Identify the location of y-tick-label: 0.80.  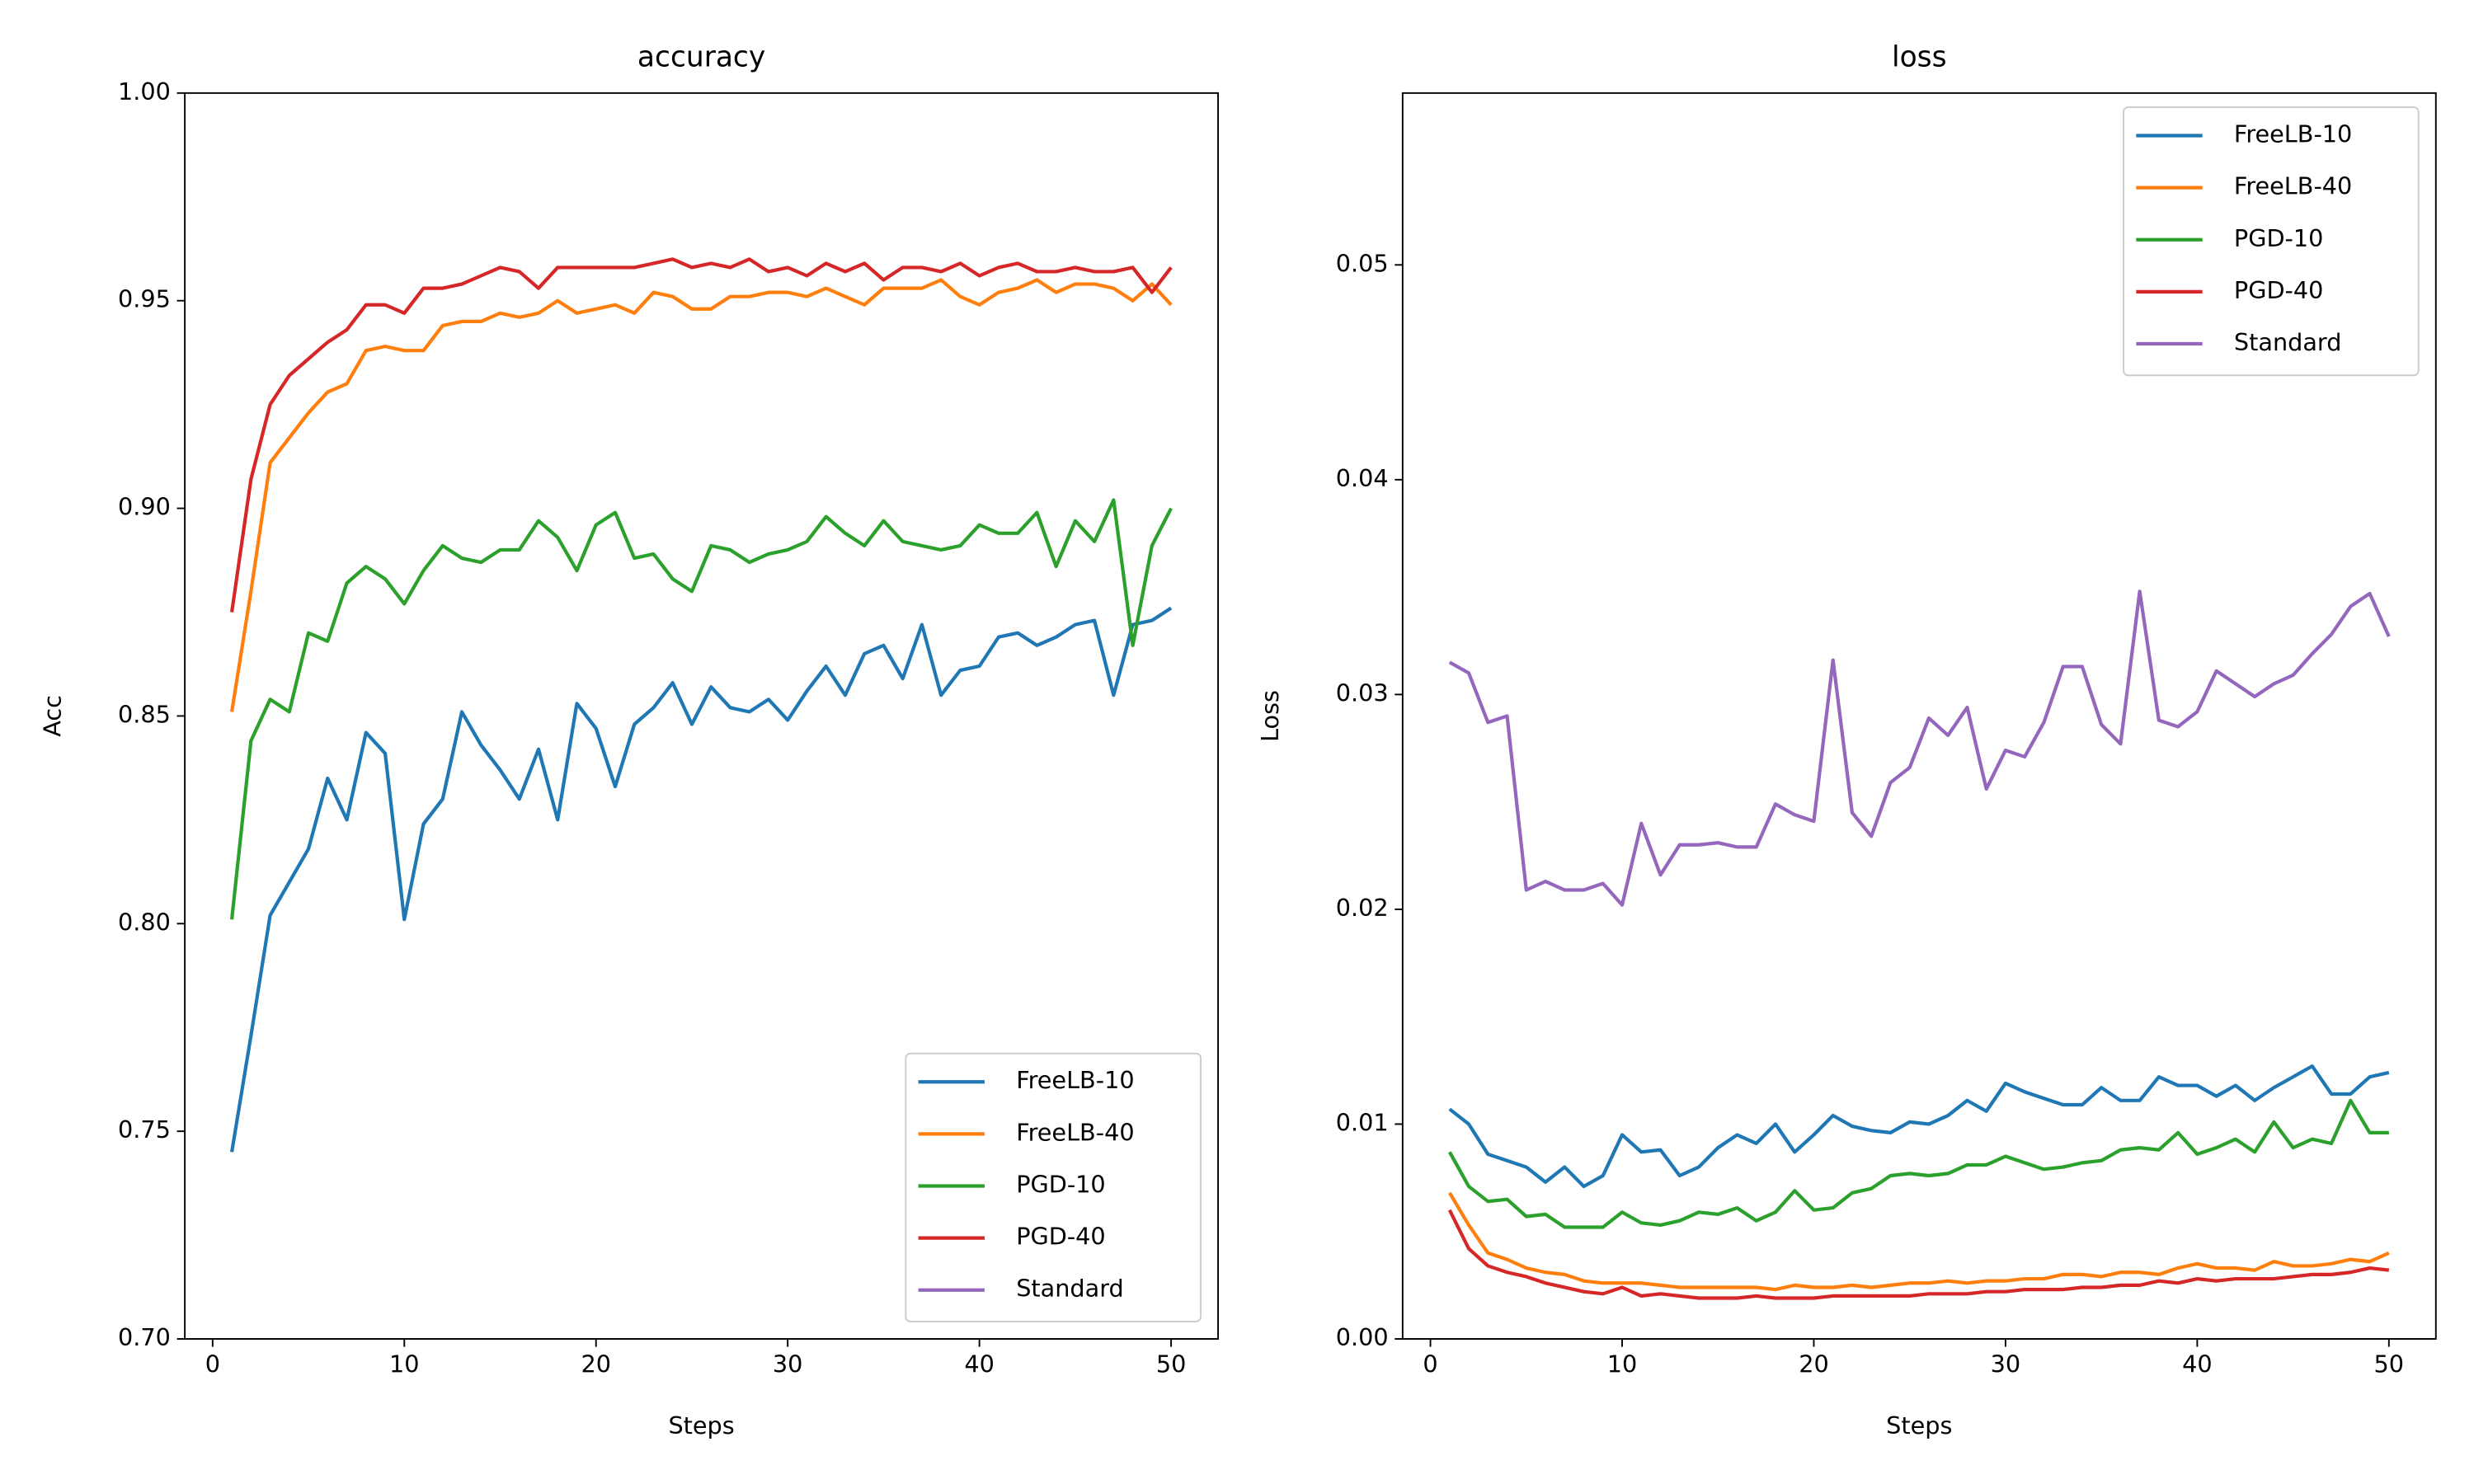
(144, 922).